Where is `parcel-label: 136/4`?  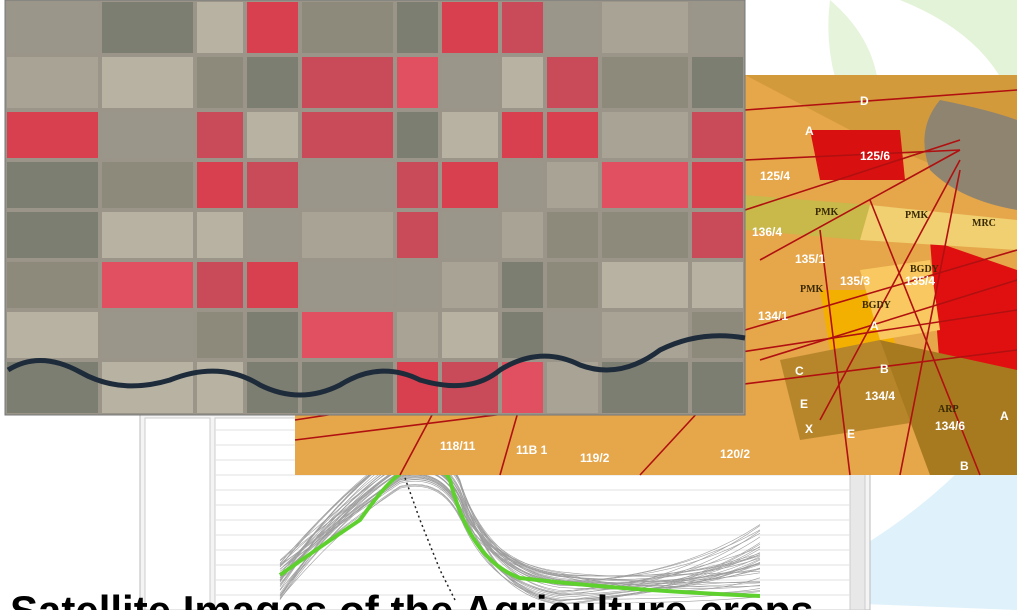
parcel-label: 136/4 is located at coordinates (767, 232).